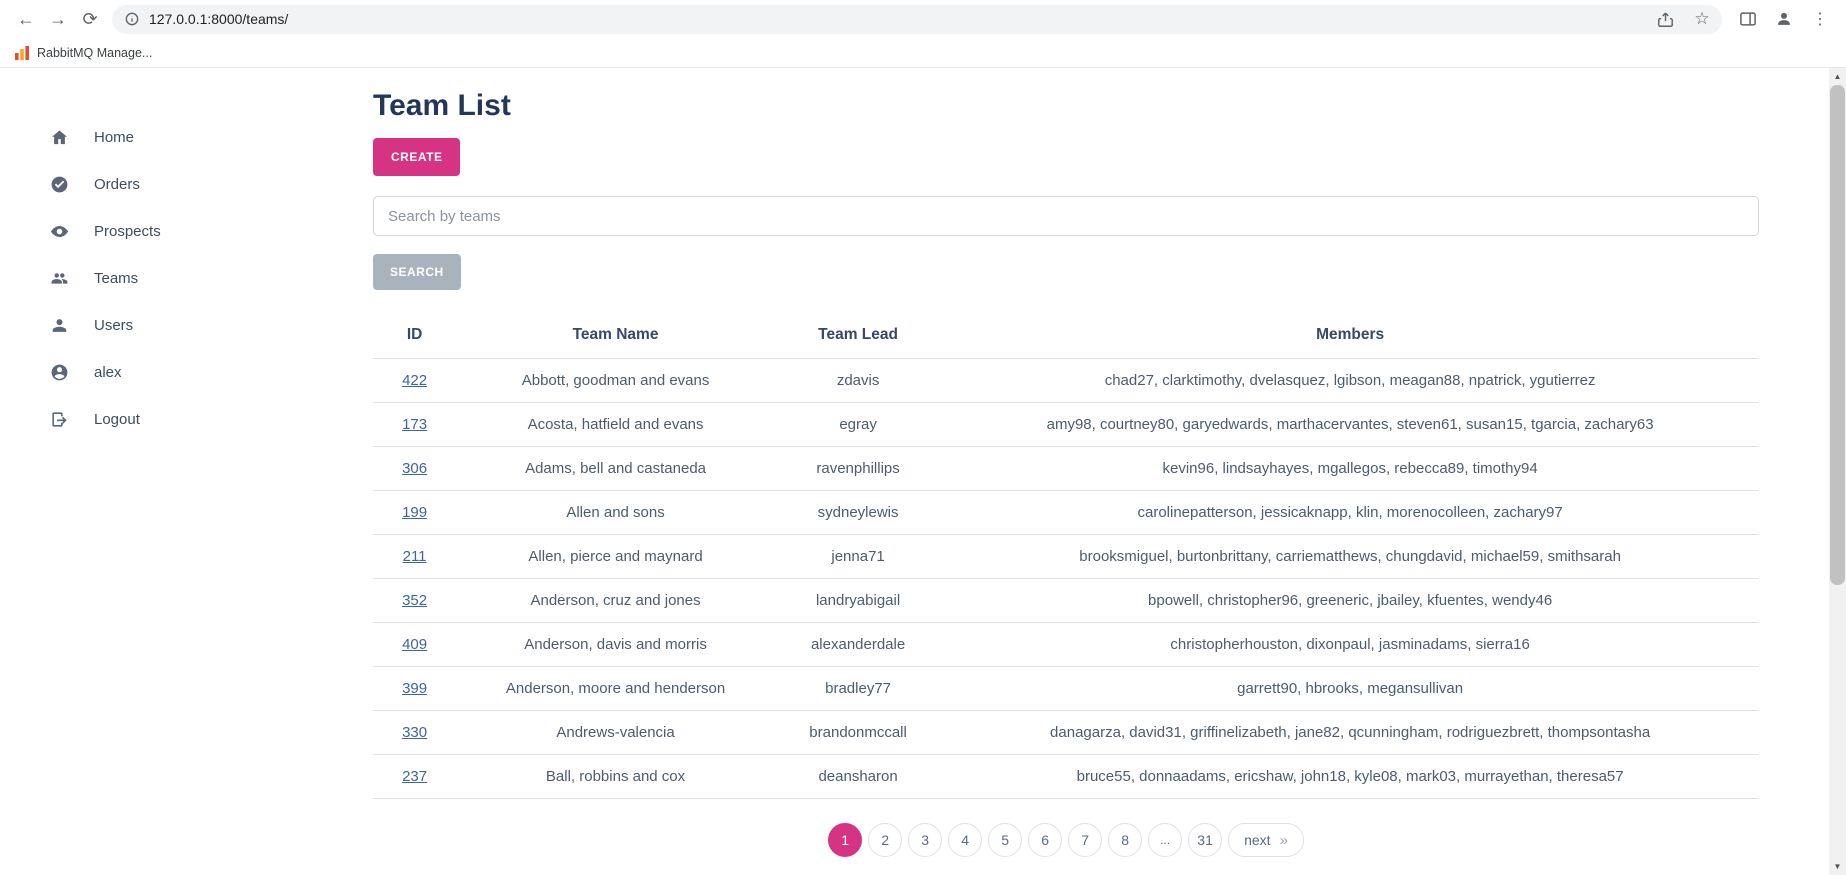 The image size is (1846, 875). I want to click on sidebar-item-label: Home, so click(114, 137).